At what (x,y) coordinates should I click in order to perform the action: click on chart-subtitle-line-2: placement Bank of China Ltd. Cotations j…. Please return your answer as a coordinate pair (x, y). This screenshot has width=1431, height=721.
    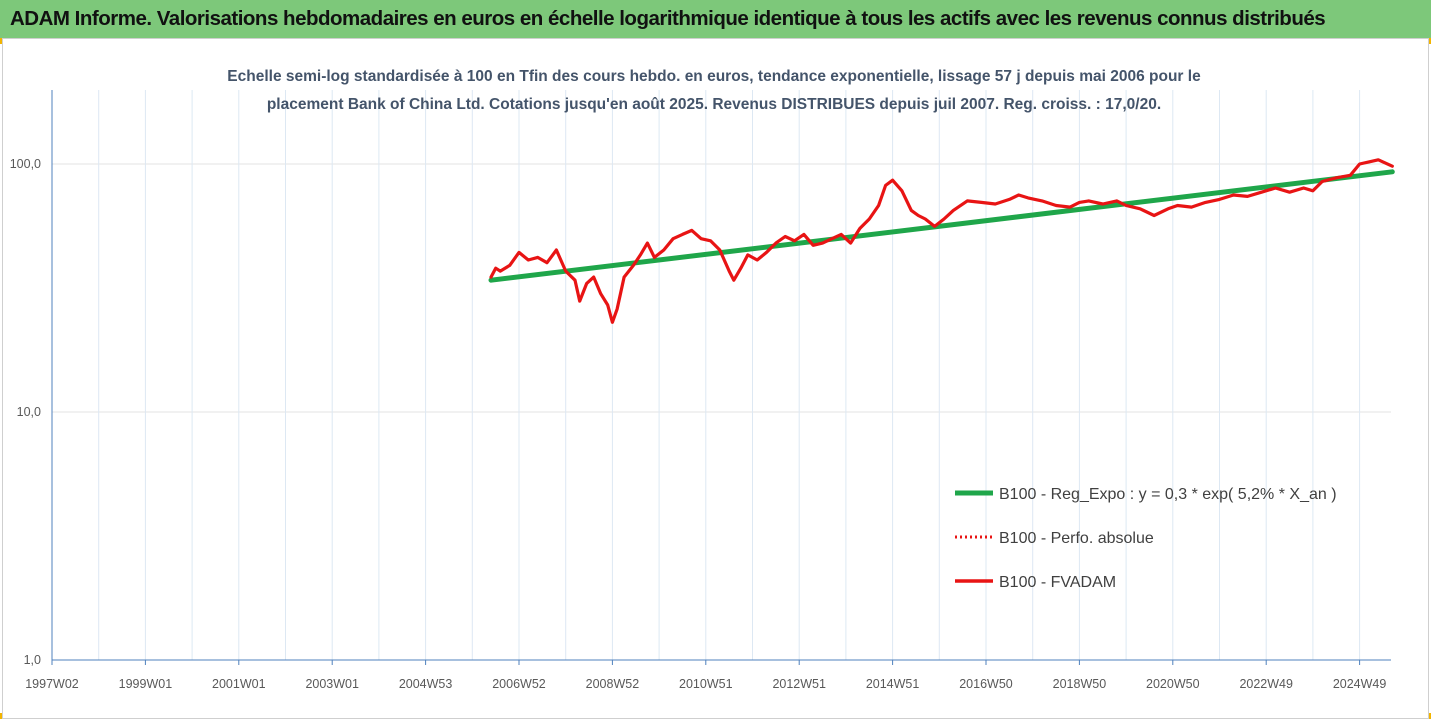
    Looking at the image, I should click on (714, 104).